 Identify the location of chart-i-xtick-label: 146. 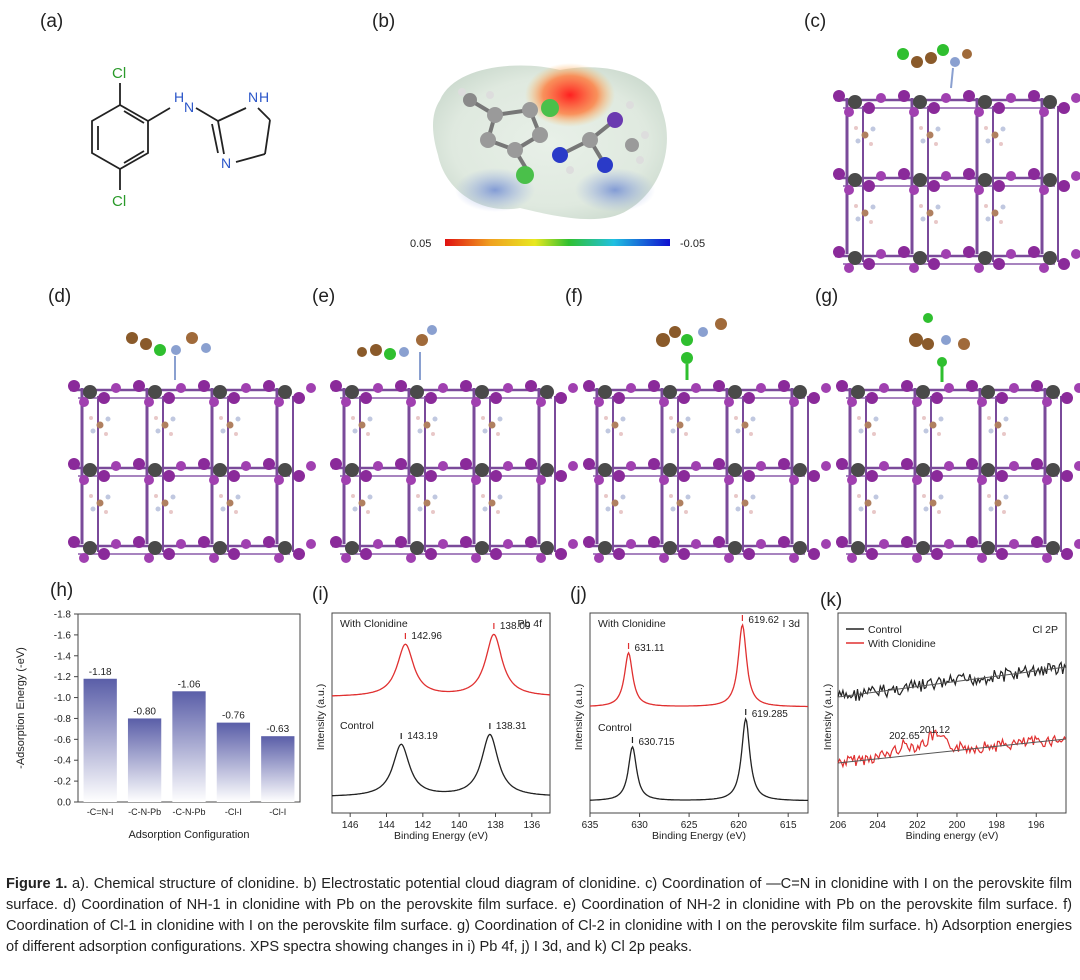
(350, 825).